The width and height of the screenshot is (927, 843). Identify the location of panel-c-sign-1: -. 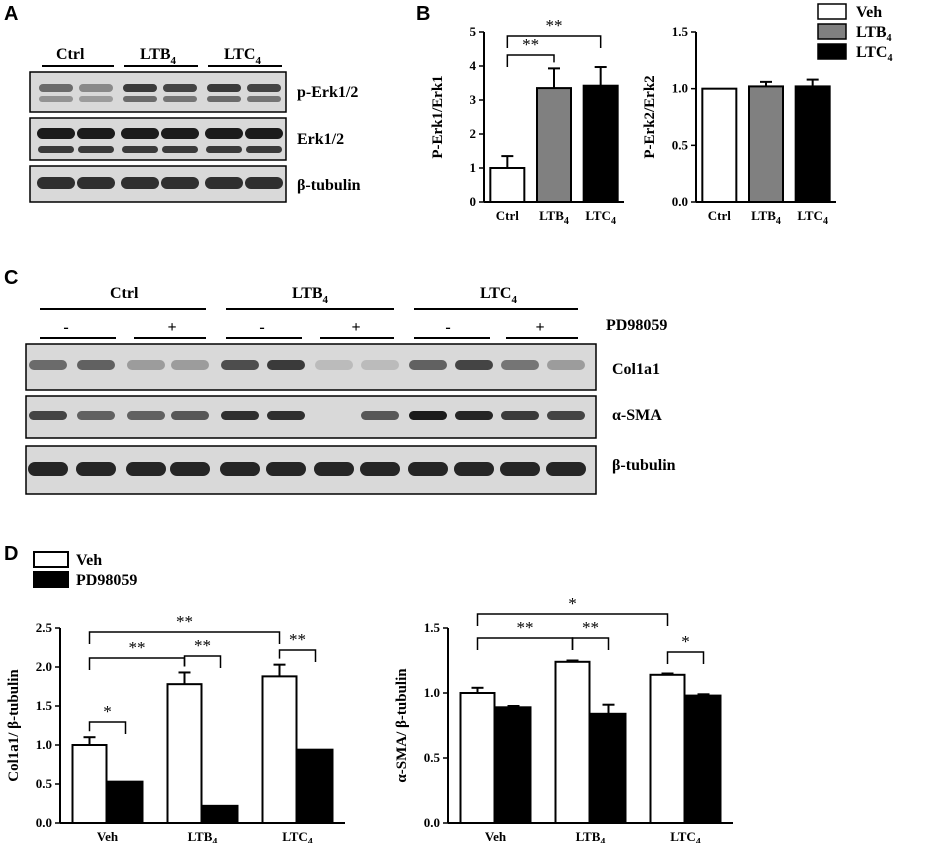
(65, 327).